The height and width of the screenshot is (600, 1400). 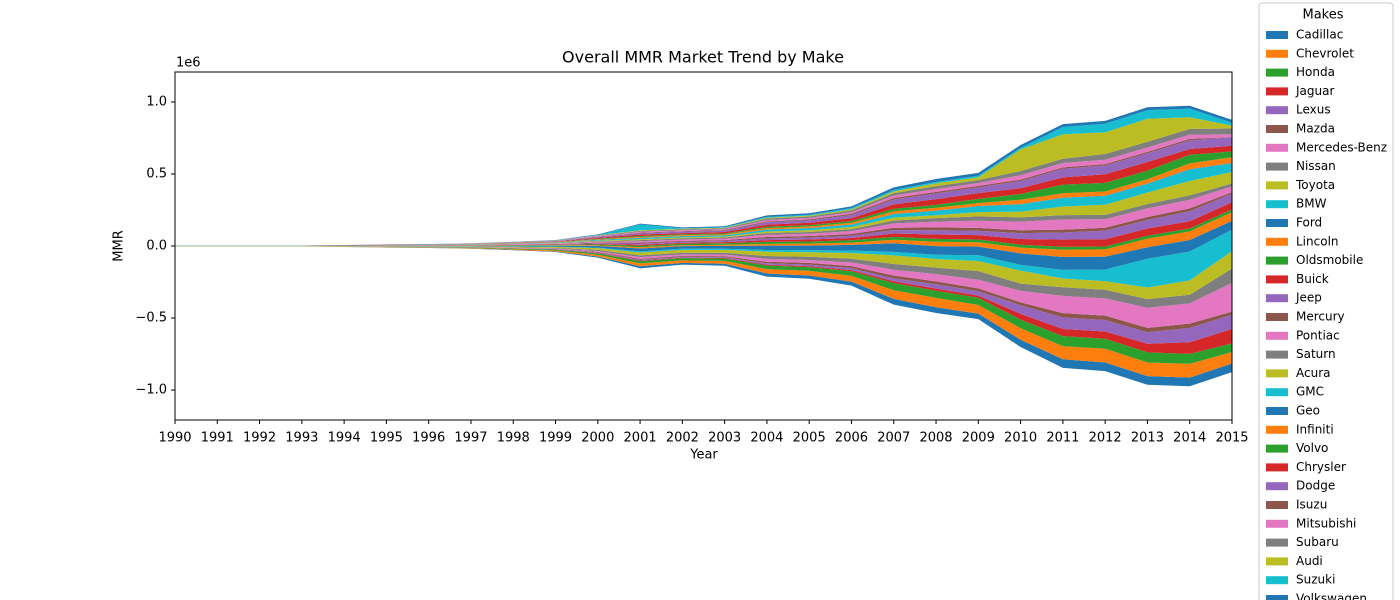 I want to click on legend-label: Saturn, so click(x=1316, y=354).